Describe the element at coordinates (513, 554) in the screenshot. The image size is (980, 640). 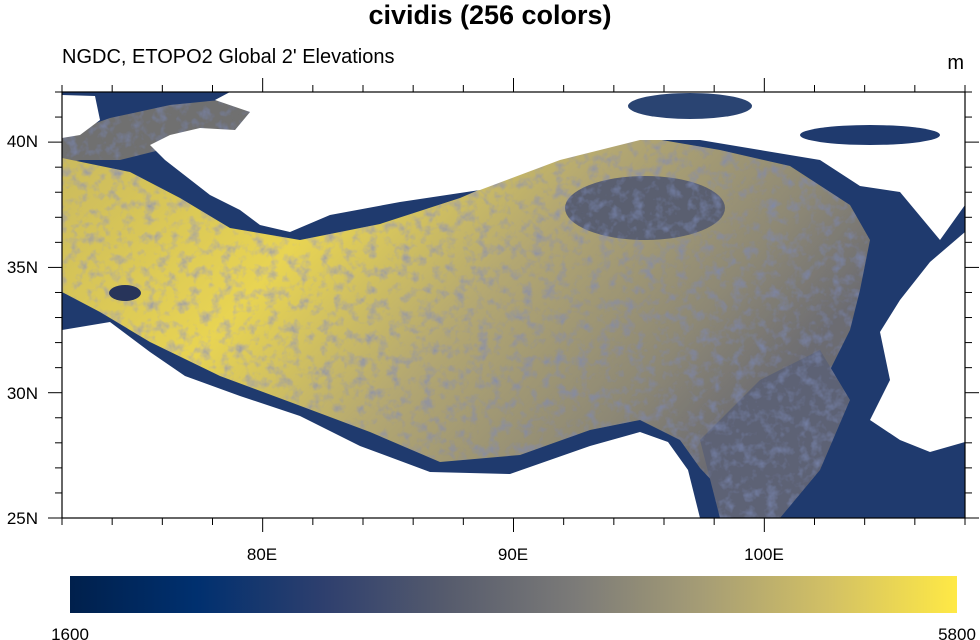
I see `lon-label-90: 90E` at that location.